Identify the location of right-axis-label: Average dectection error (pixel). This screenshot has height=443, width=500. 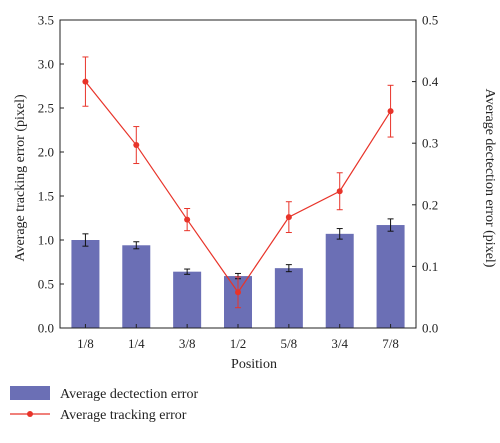
(489, 178).